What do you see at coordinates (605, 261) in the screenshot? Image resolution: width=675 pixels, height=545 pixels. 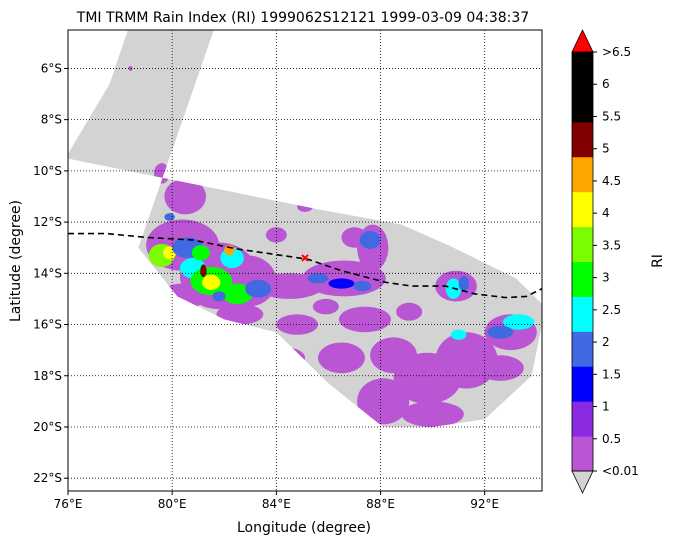 I see `colorbar: <0.01 0.5 1 1.5 2 2.5 3 3.5 4 4.5 5 5.5 6 >6.5` at bounding box center [605, 261].